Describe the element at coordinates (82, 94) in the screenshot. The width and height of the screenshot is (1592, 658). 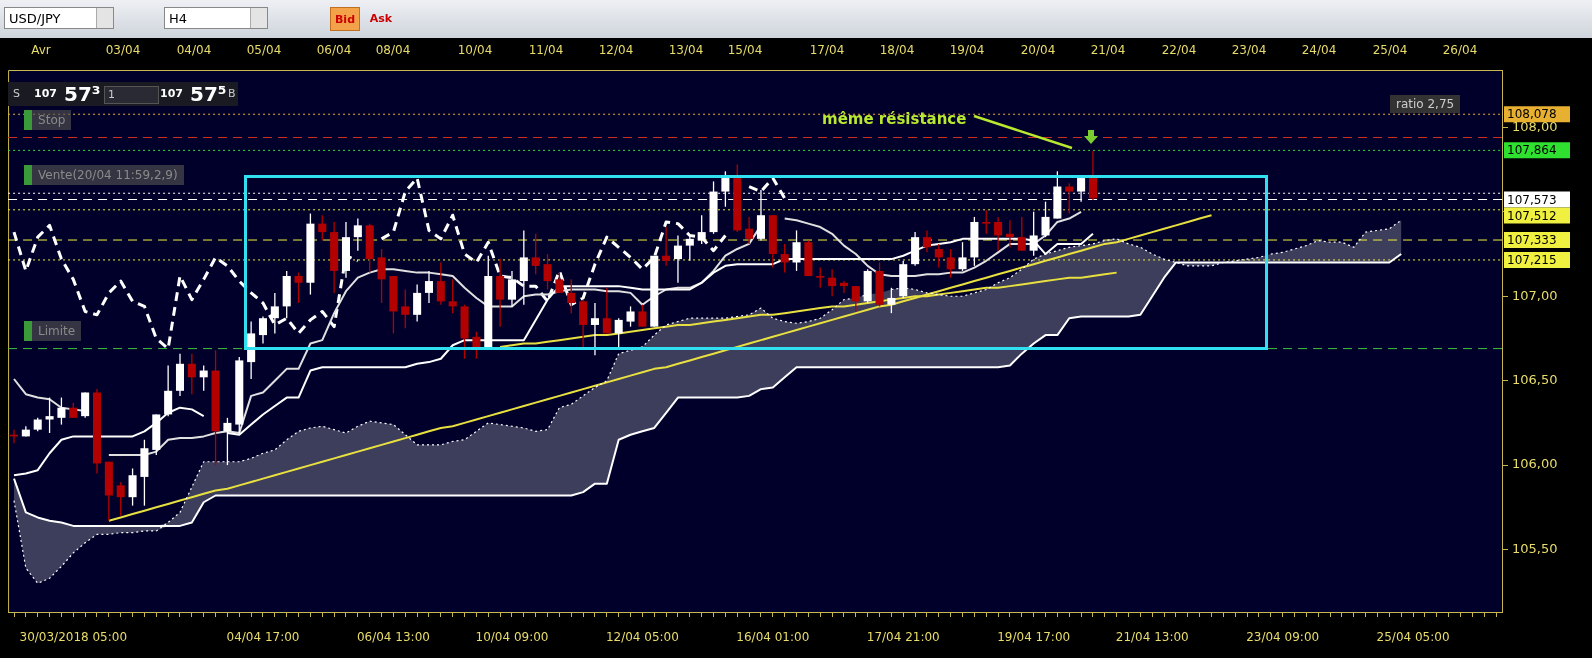
I see `annotation: 57³` at that location.